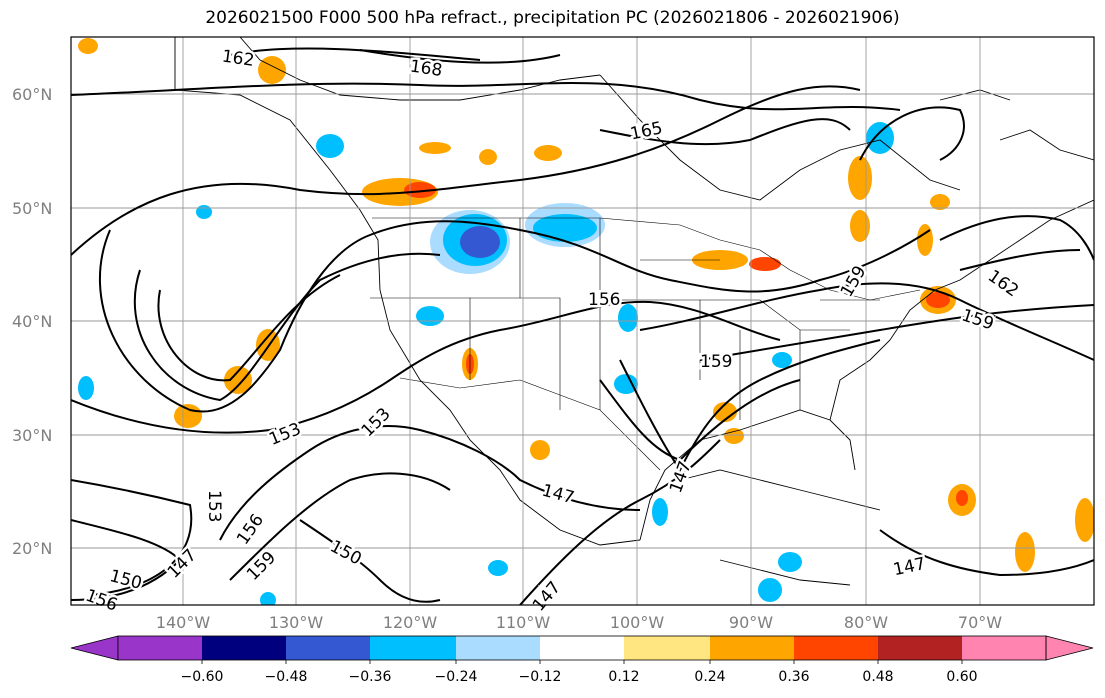  What do you see at coordinates (286, 677) in the screenshot?
I see `colorbar-tick-label: −0.48` at bounding box center [286, 677].